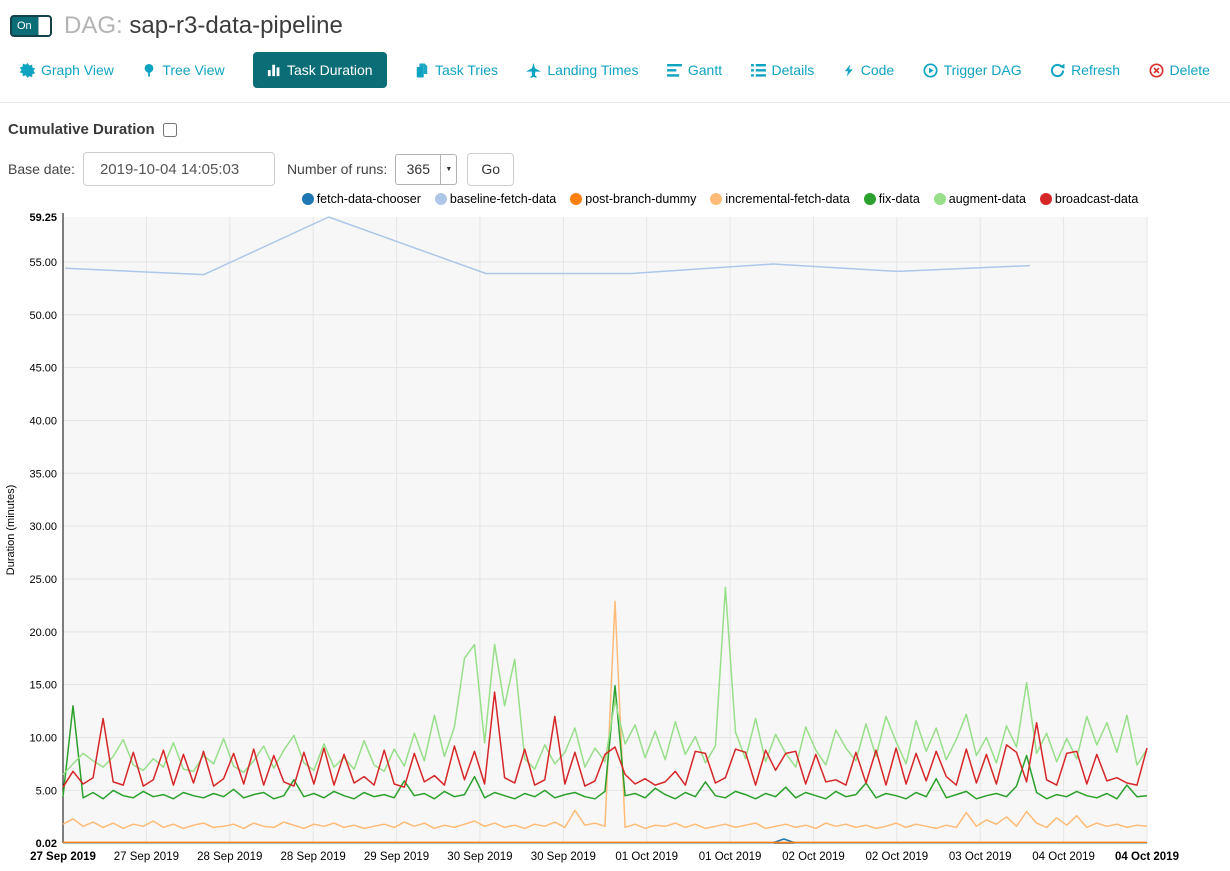  What do you see at coordinates (43, 263) in the screenshot?
I see `svg-text: 55.00` at bounding box center [43, 263].